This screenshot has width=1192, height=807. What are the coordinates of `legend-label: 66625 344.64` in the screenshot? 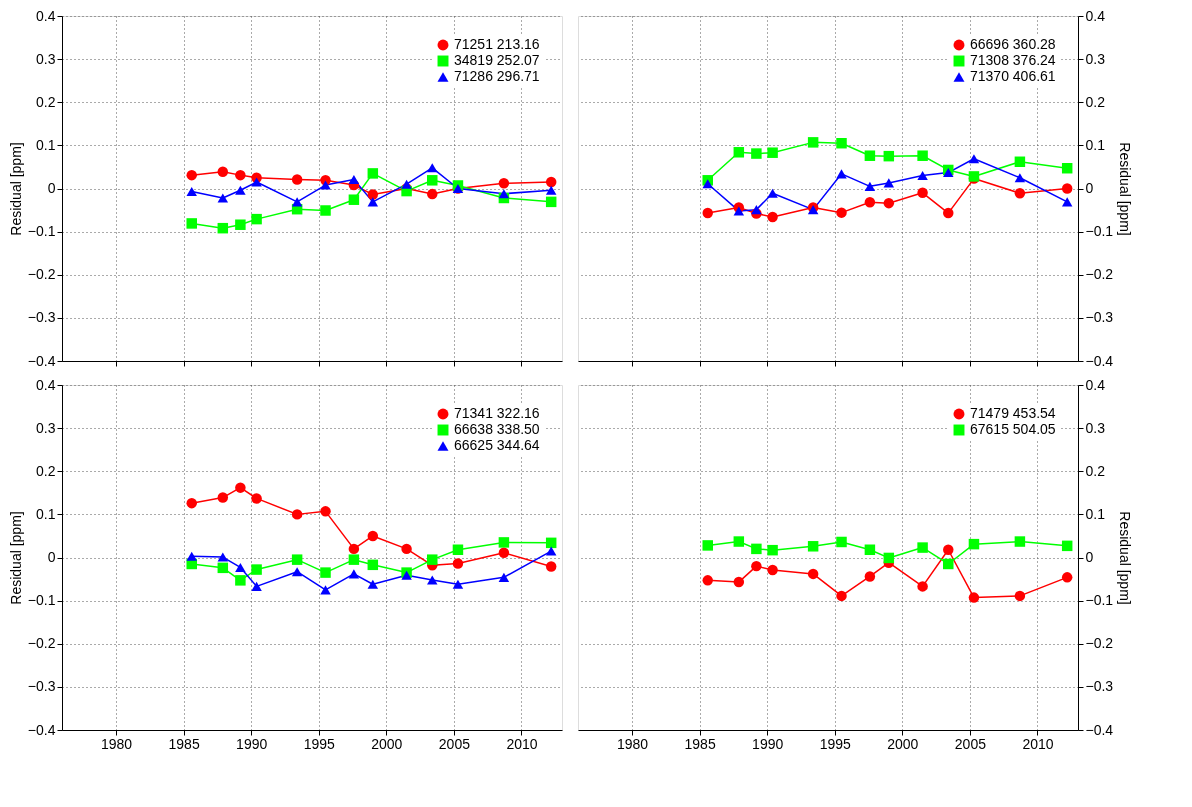 It's located at (497, 445).